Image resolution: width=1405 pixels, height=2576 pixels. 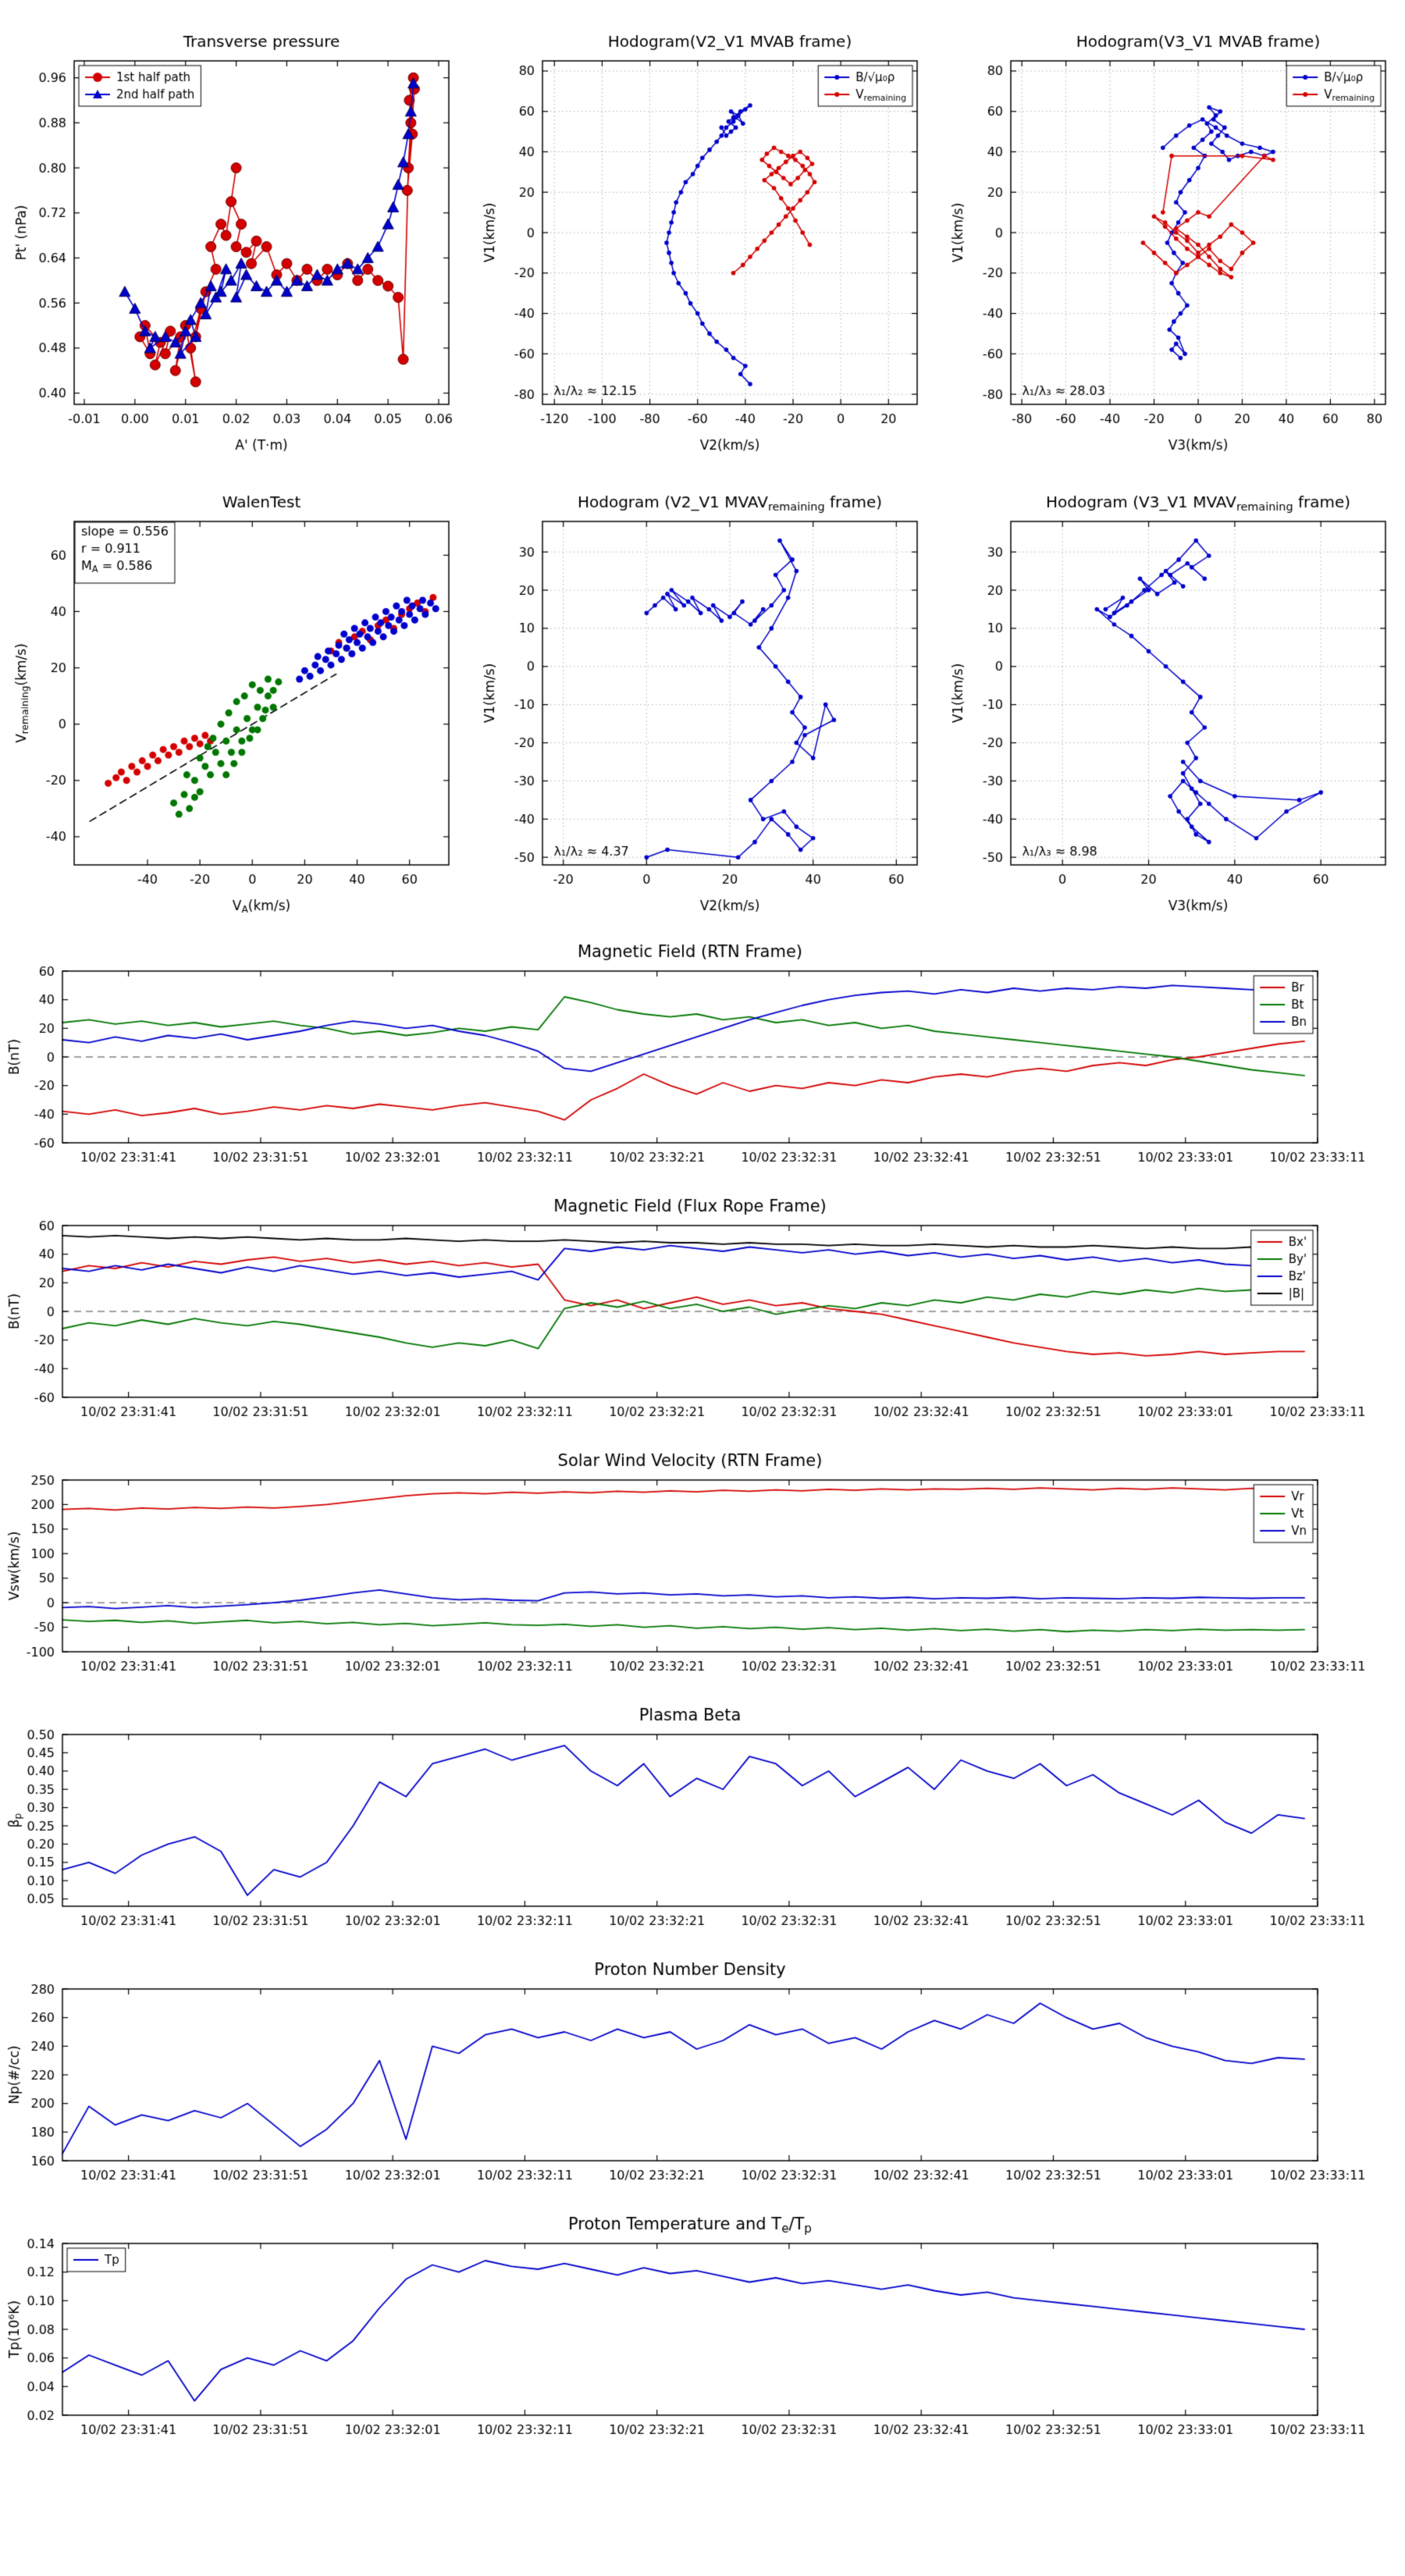 What do you see at coordinates (1171, 236) in the screenshot?
I see `plot-hodogram-v3v1-mvab` at bounding box center [1171, 236].